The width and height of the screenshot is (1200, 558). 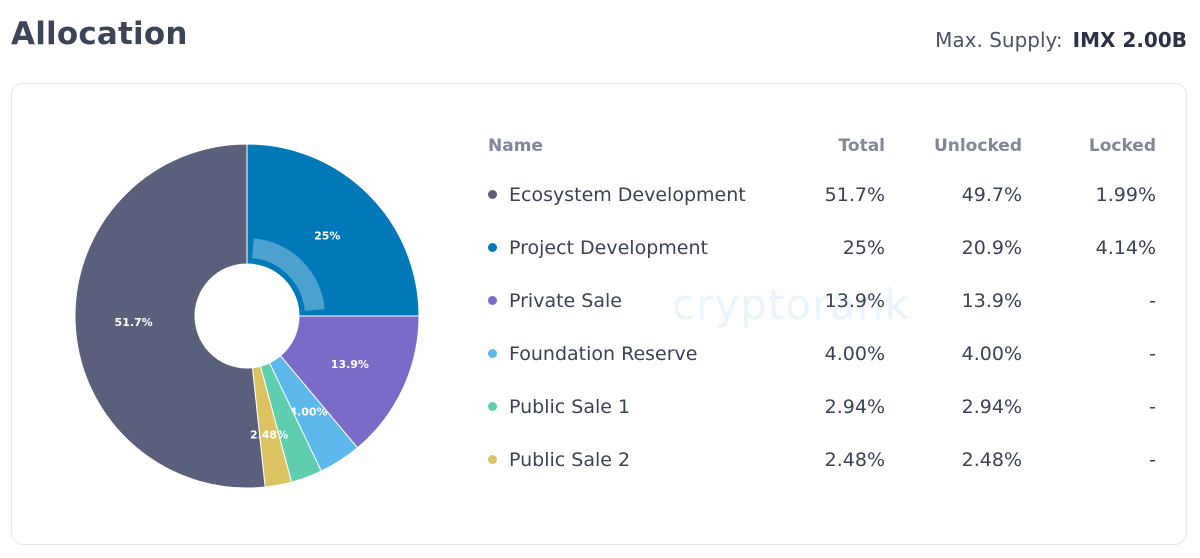 I want to click on row-name-label: Project Development, so click(x=608, y=247).